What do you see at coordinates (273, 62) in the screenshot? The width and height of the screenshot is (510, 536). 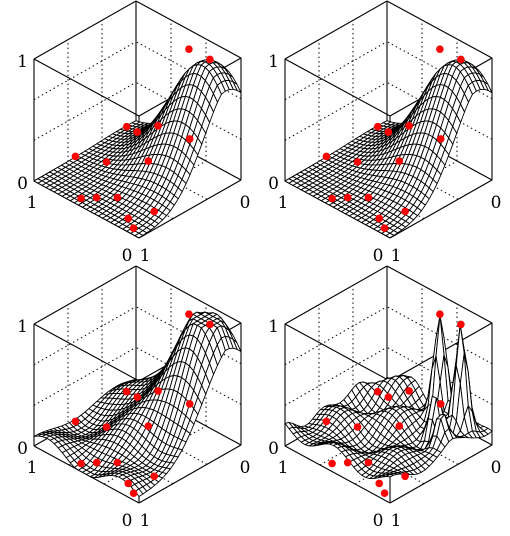 I see `tick-label-z-top: 1` at bounding box center [273, 62].